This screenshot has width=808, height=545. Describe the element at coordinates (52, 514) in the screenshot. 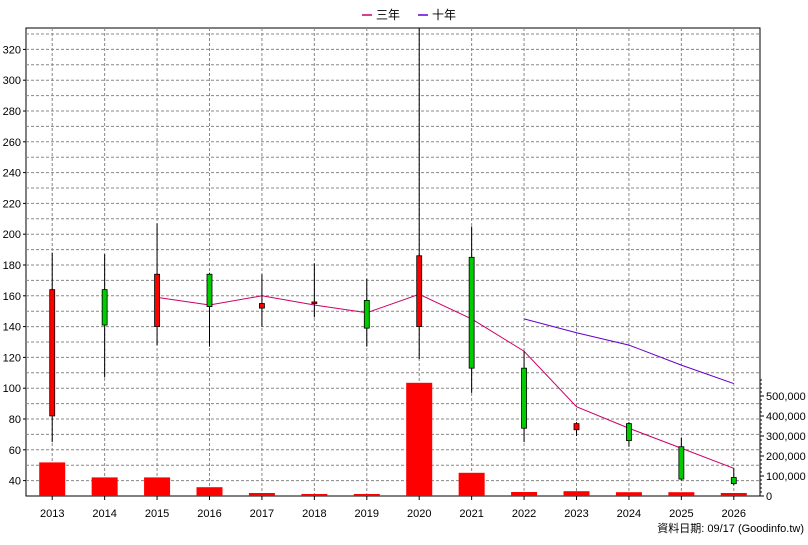

I see `x-tick-label: 2013` at that location.